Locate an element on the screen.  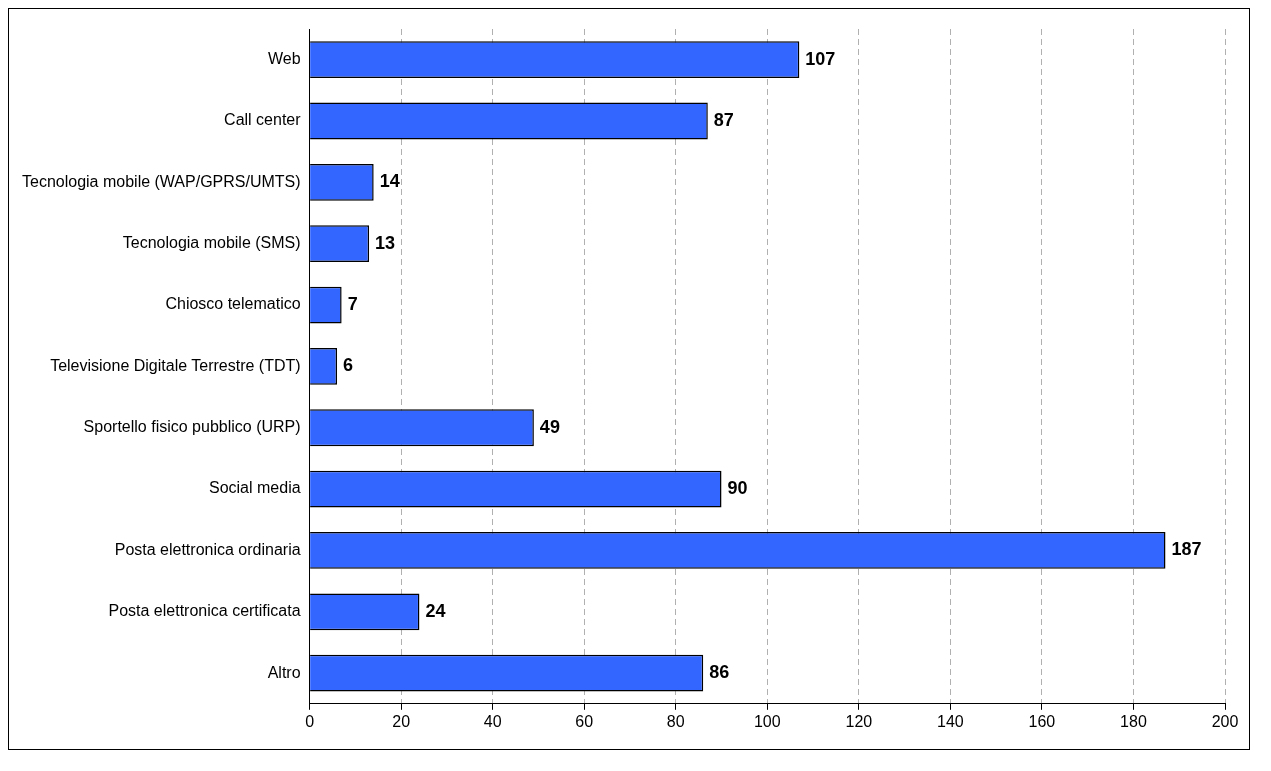
x-tick-label: 40 is located at coordinates (492, 721).